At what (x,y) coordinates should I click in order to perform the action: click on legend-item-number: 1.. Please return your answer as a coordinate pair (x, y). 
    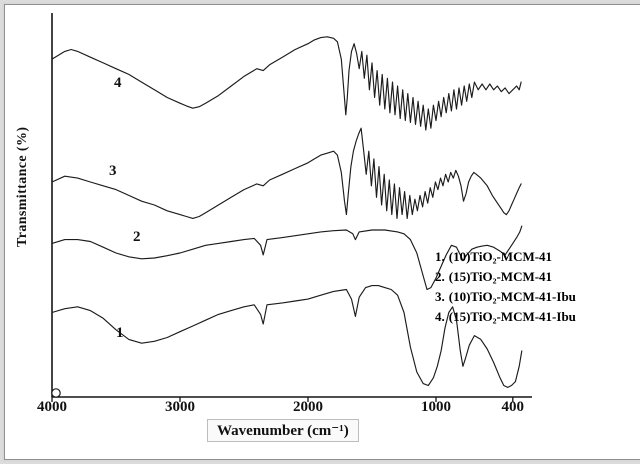
    Looking at the image, I should click on (440, 256).